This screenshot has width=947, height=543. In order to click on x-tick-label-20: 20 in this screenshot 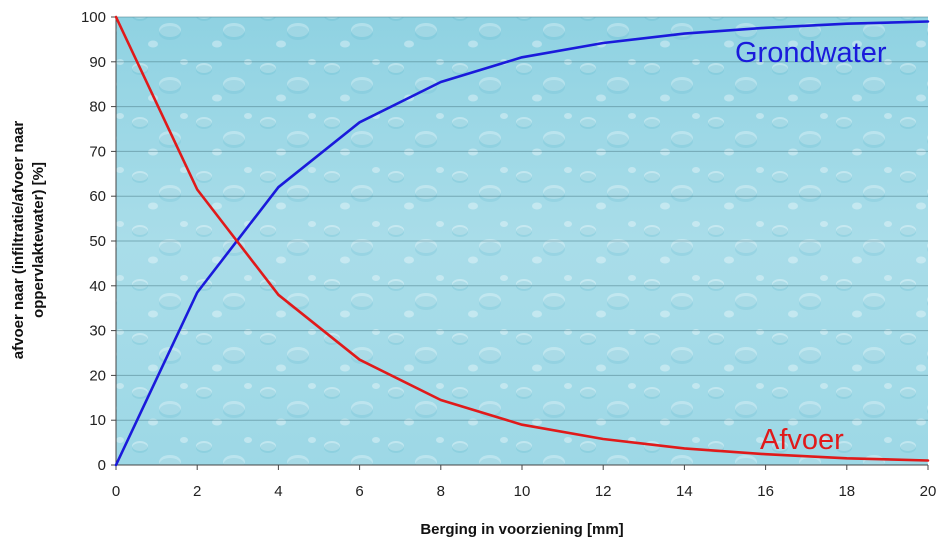, I will do `click(928, 491)`.